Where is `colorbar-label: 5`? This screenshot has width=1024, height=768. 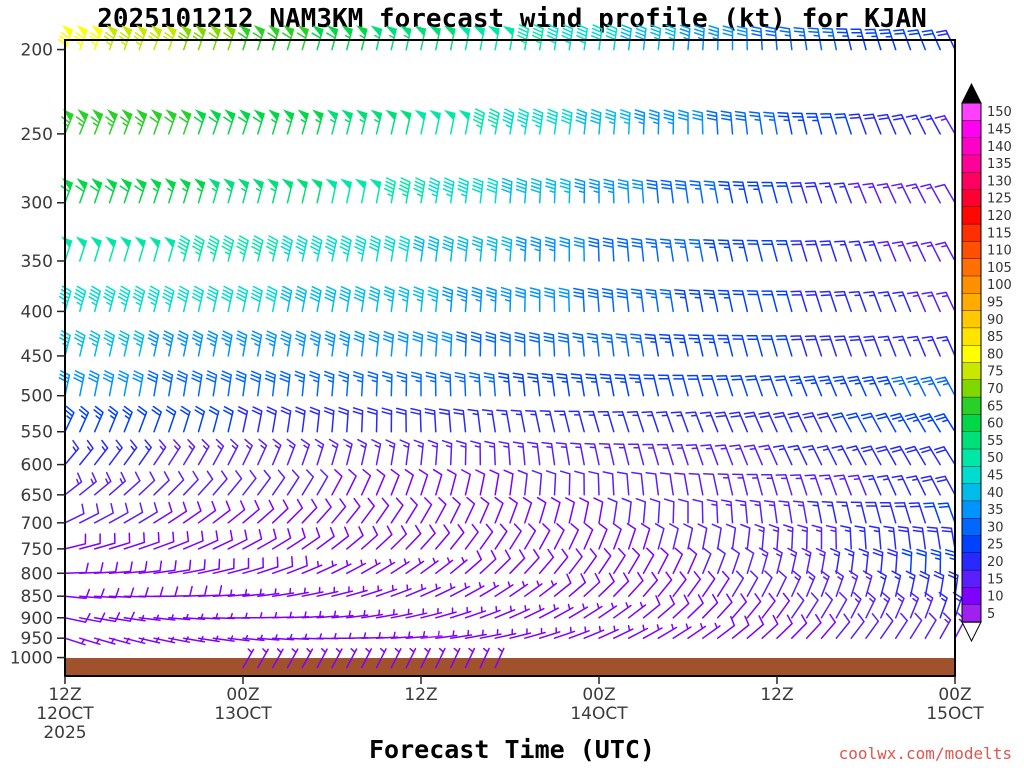
colorbar-label: 5 is located at coordinates (991, 614).